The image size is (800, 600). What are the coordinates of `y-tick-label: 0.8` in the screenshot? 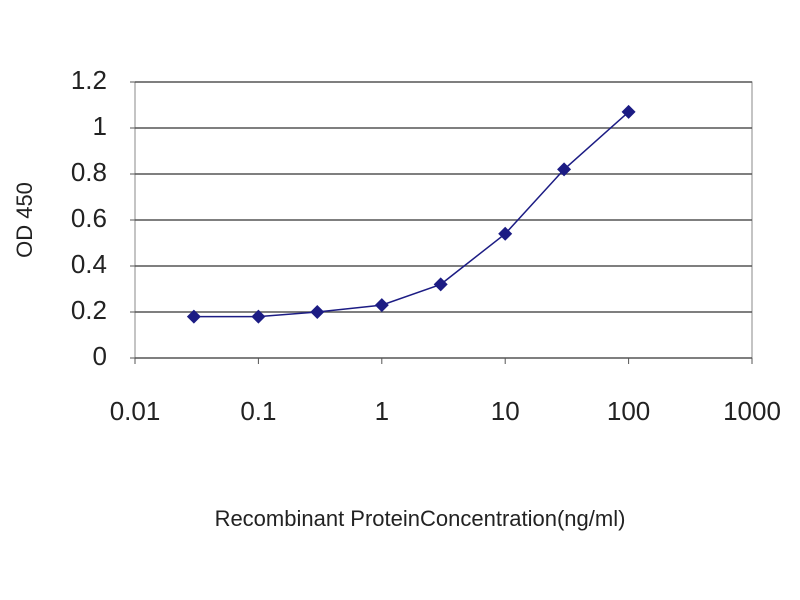 It's located at (89, 172).